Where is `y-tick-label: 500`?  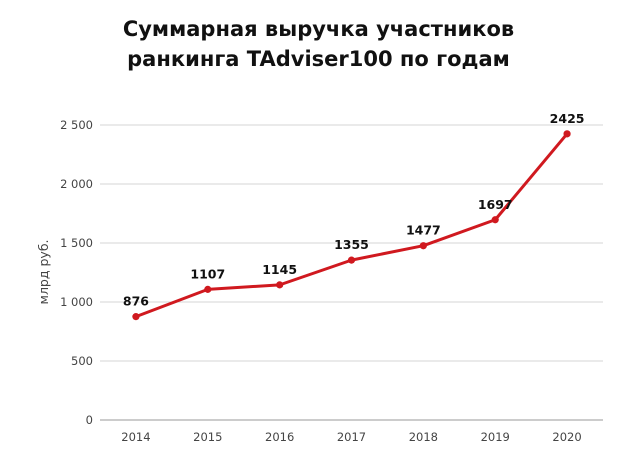 y-tick-label: 500 is located at coordinates (82, 361).